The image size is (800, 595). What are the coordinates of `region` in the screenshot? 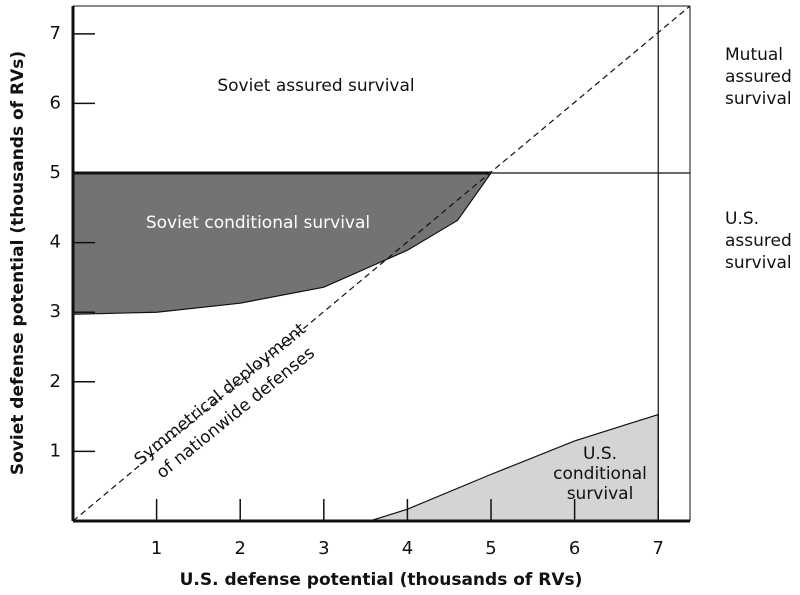 It's located at (282, 243).